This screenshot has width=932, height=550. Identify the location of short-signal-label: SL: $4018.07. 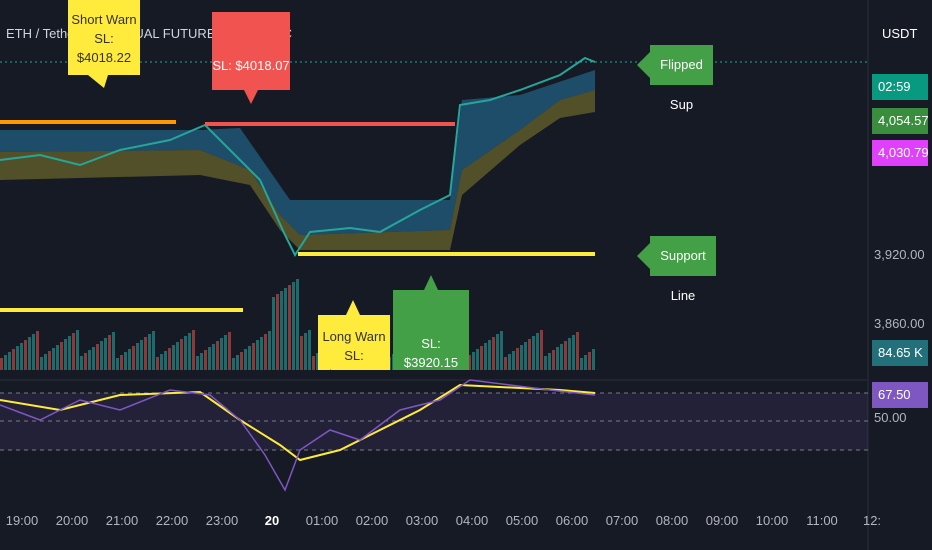
(251, 51).